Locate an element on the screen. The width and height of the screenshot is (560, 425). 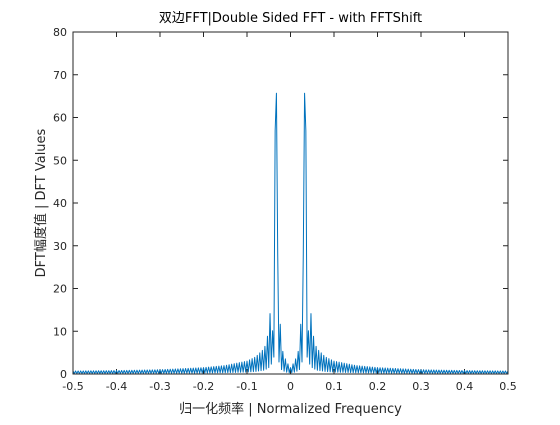
x-tick-label: 0.3 is located at coordinates (421, 386).